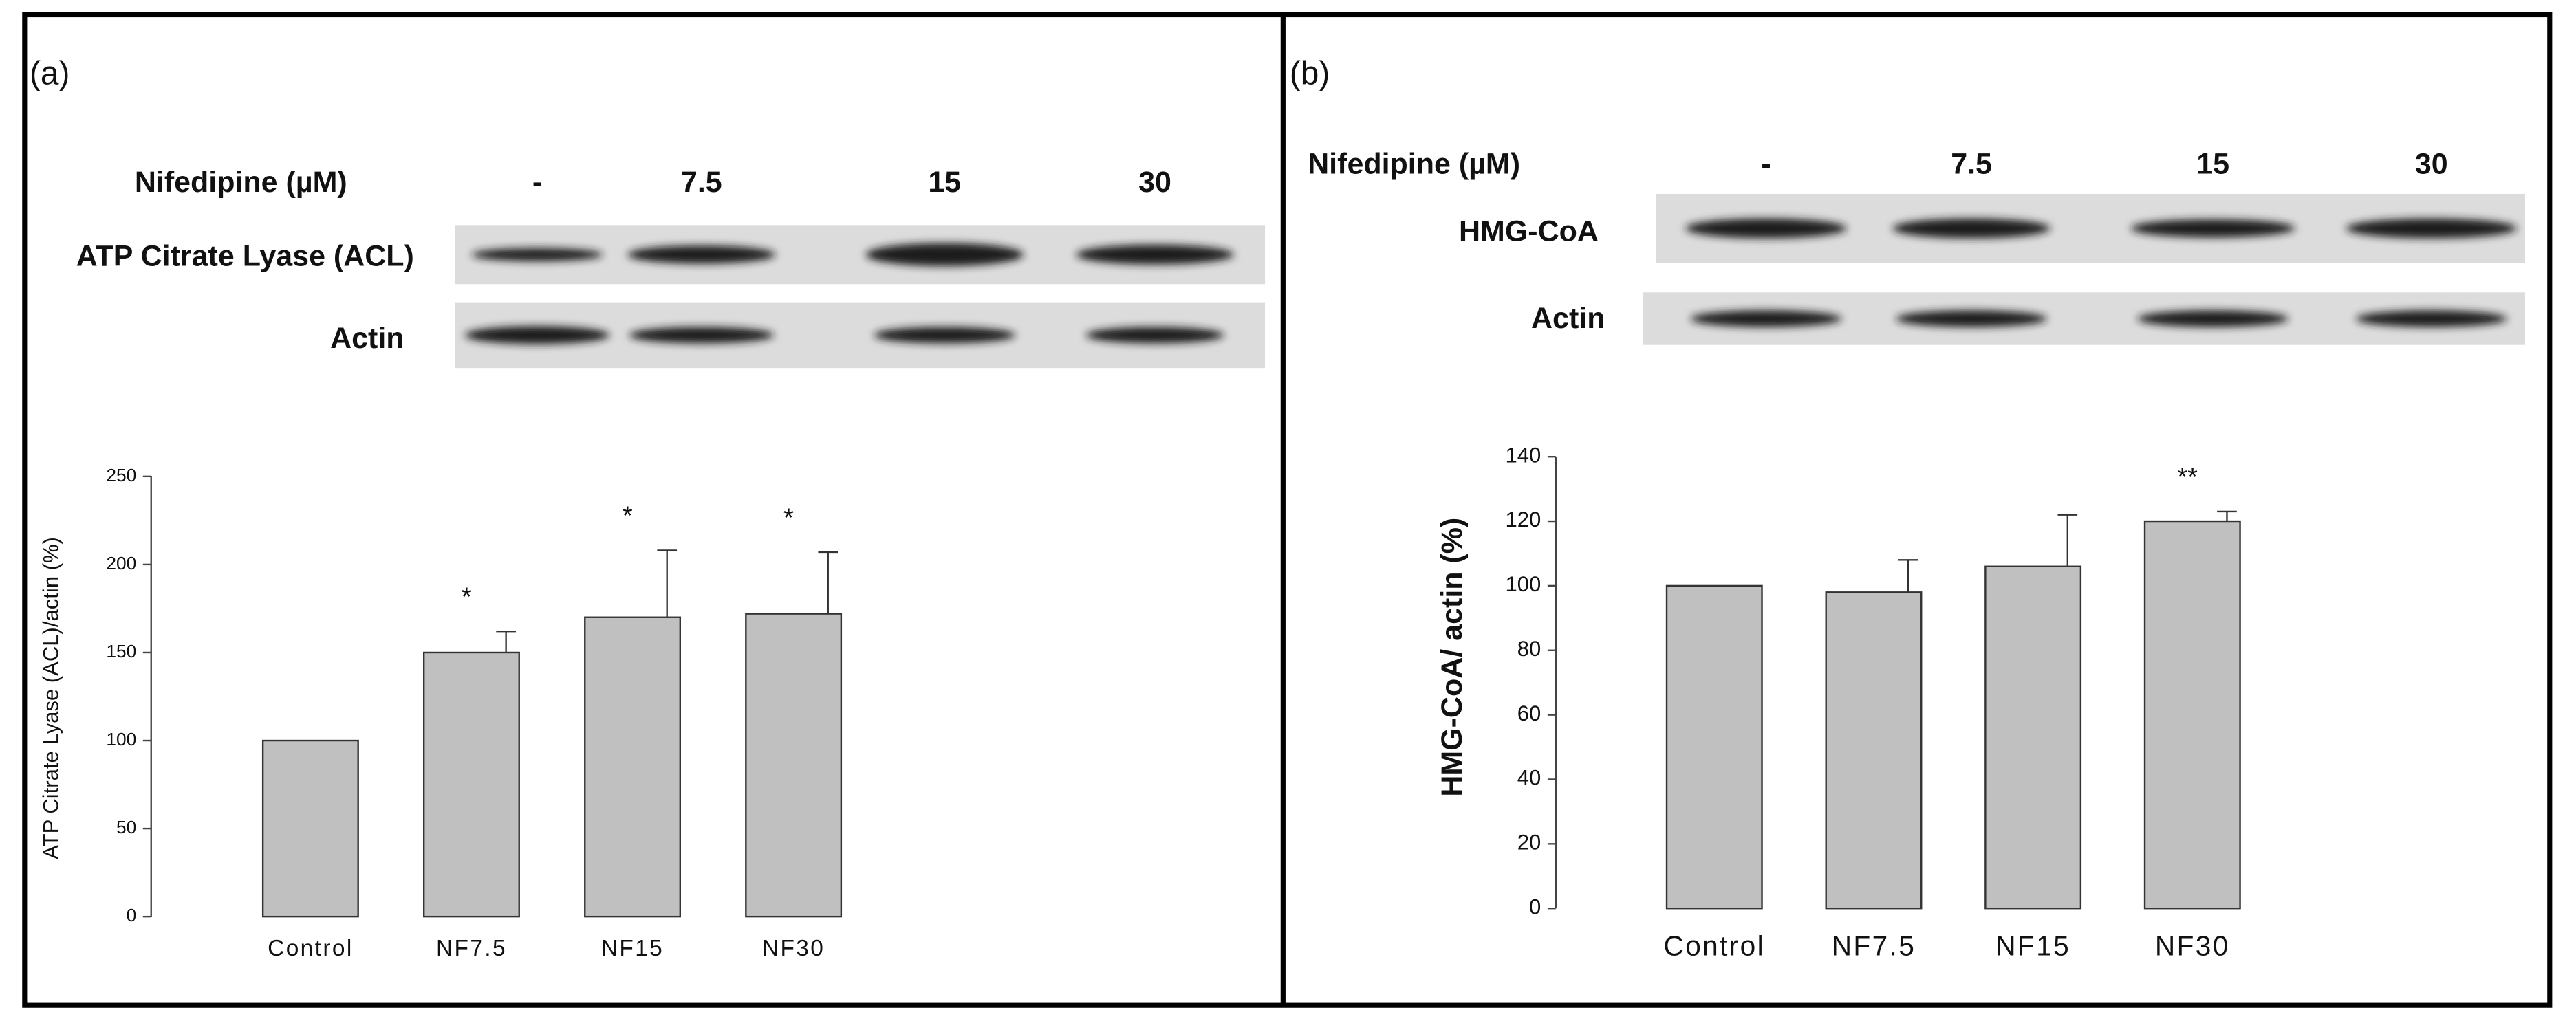  What do you see at coordinates (1529, 231) in the screenshot?
I see `blot-label: HMG-CoA` at bounding box center [1529, 231].